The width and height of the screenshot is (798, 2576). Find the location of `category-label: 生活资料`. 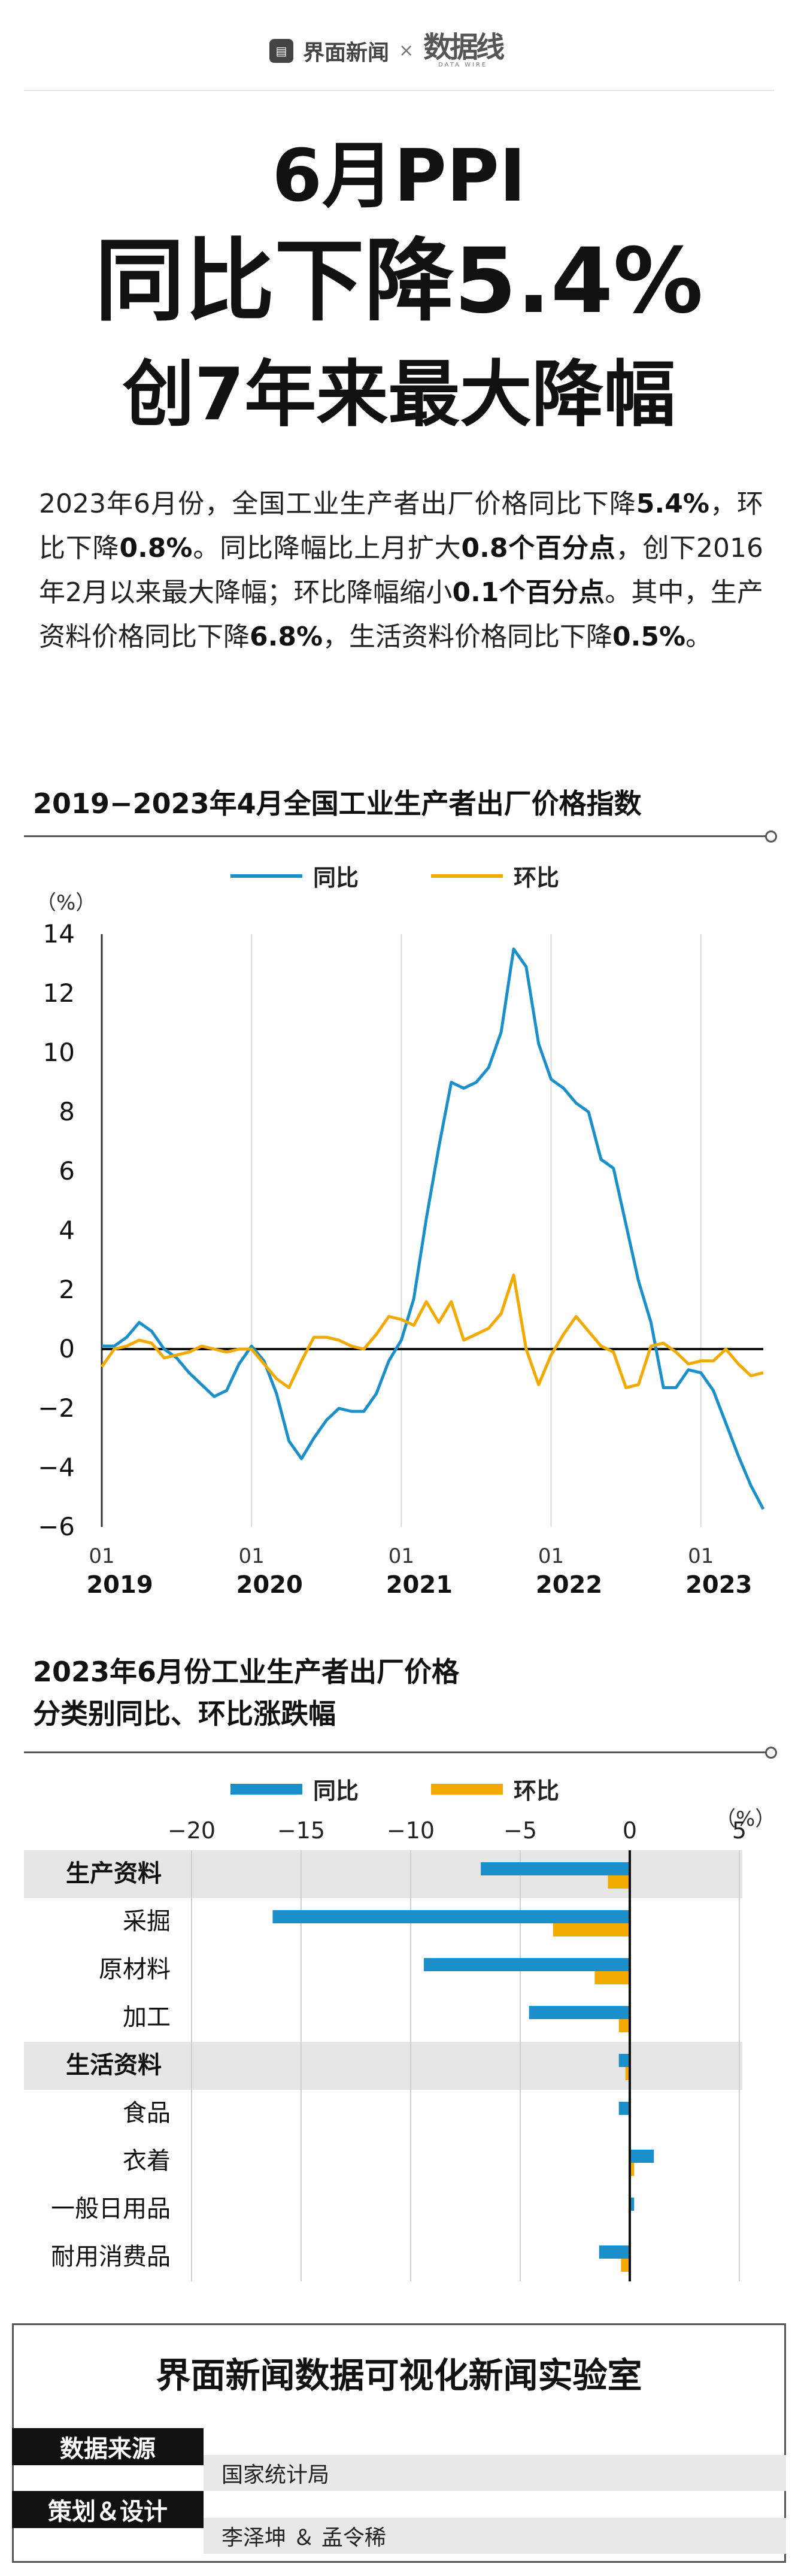

category-label: 生活资料 is located at coordinates (114, 2065).